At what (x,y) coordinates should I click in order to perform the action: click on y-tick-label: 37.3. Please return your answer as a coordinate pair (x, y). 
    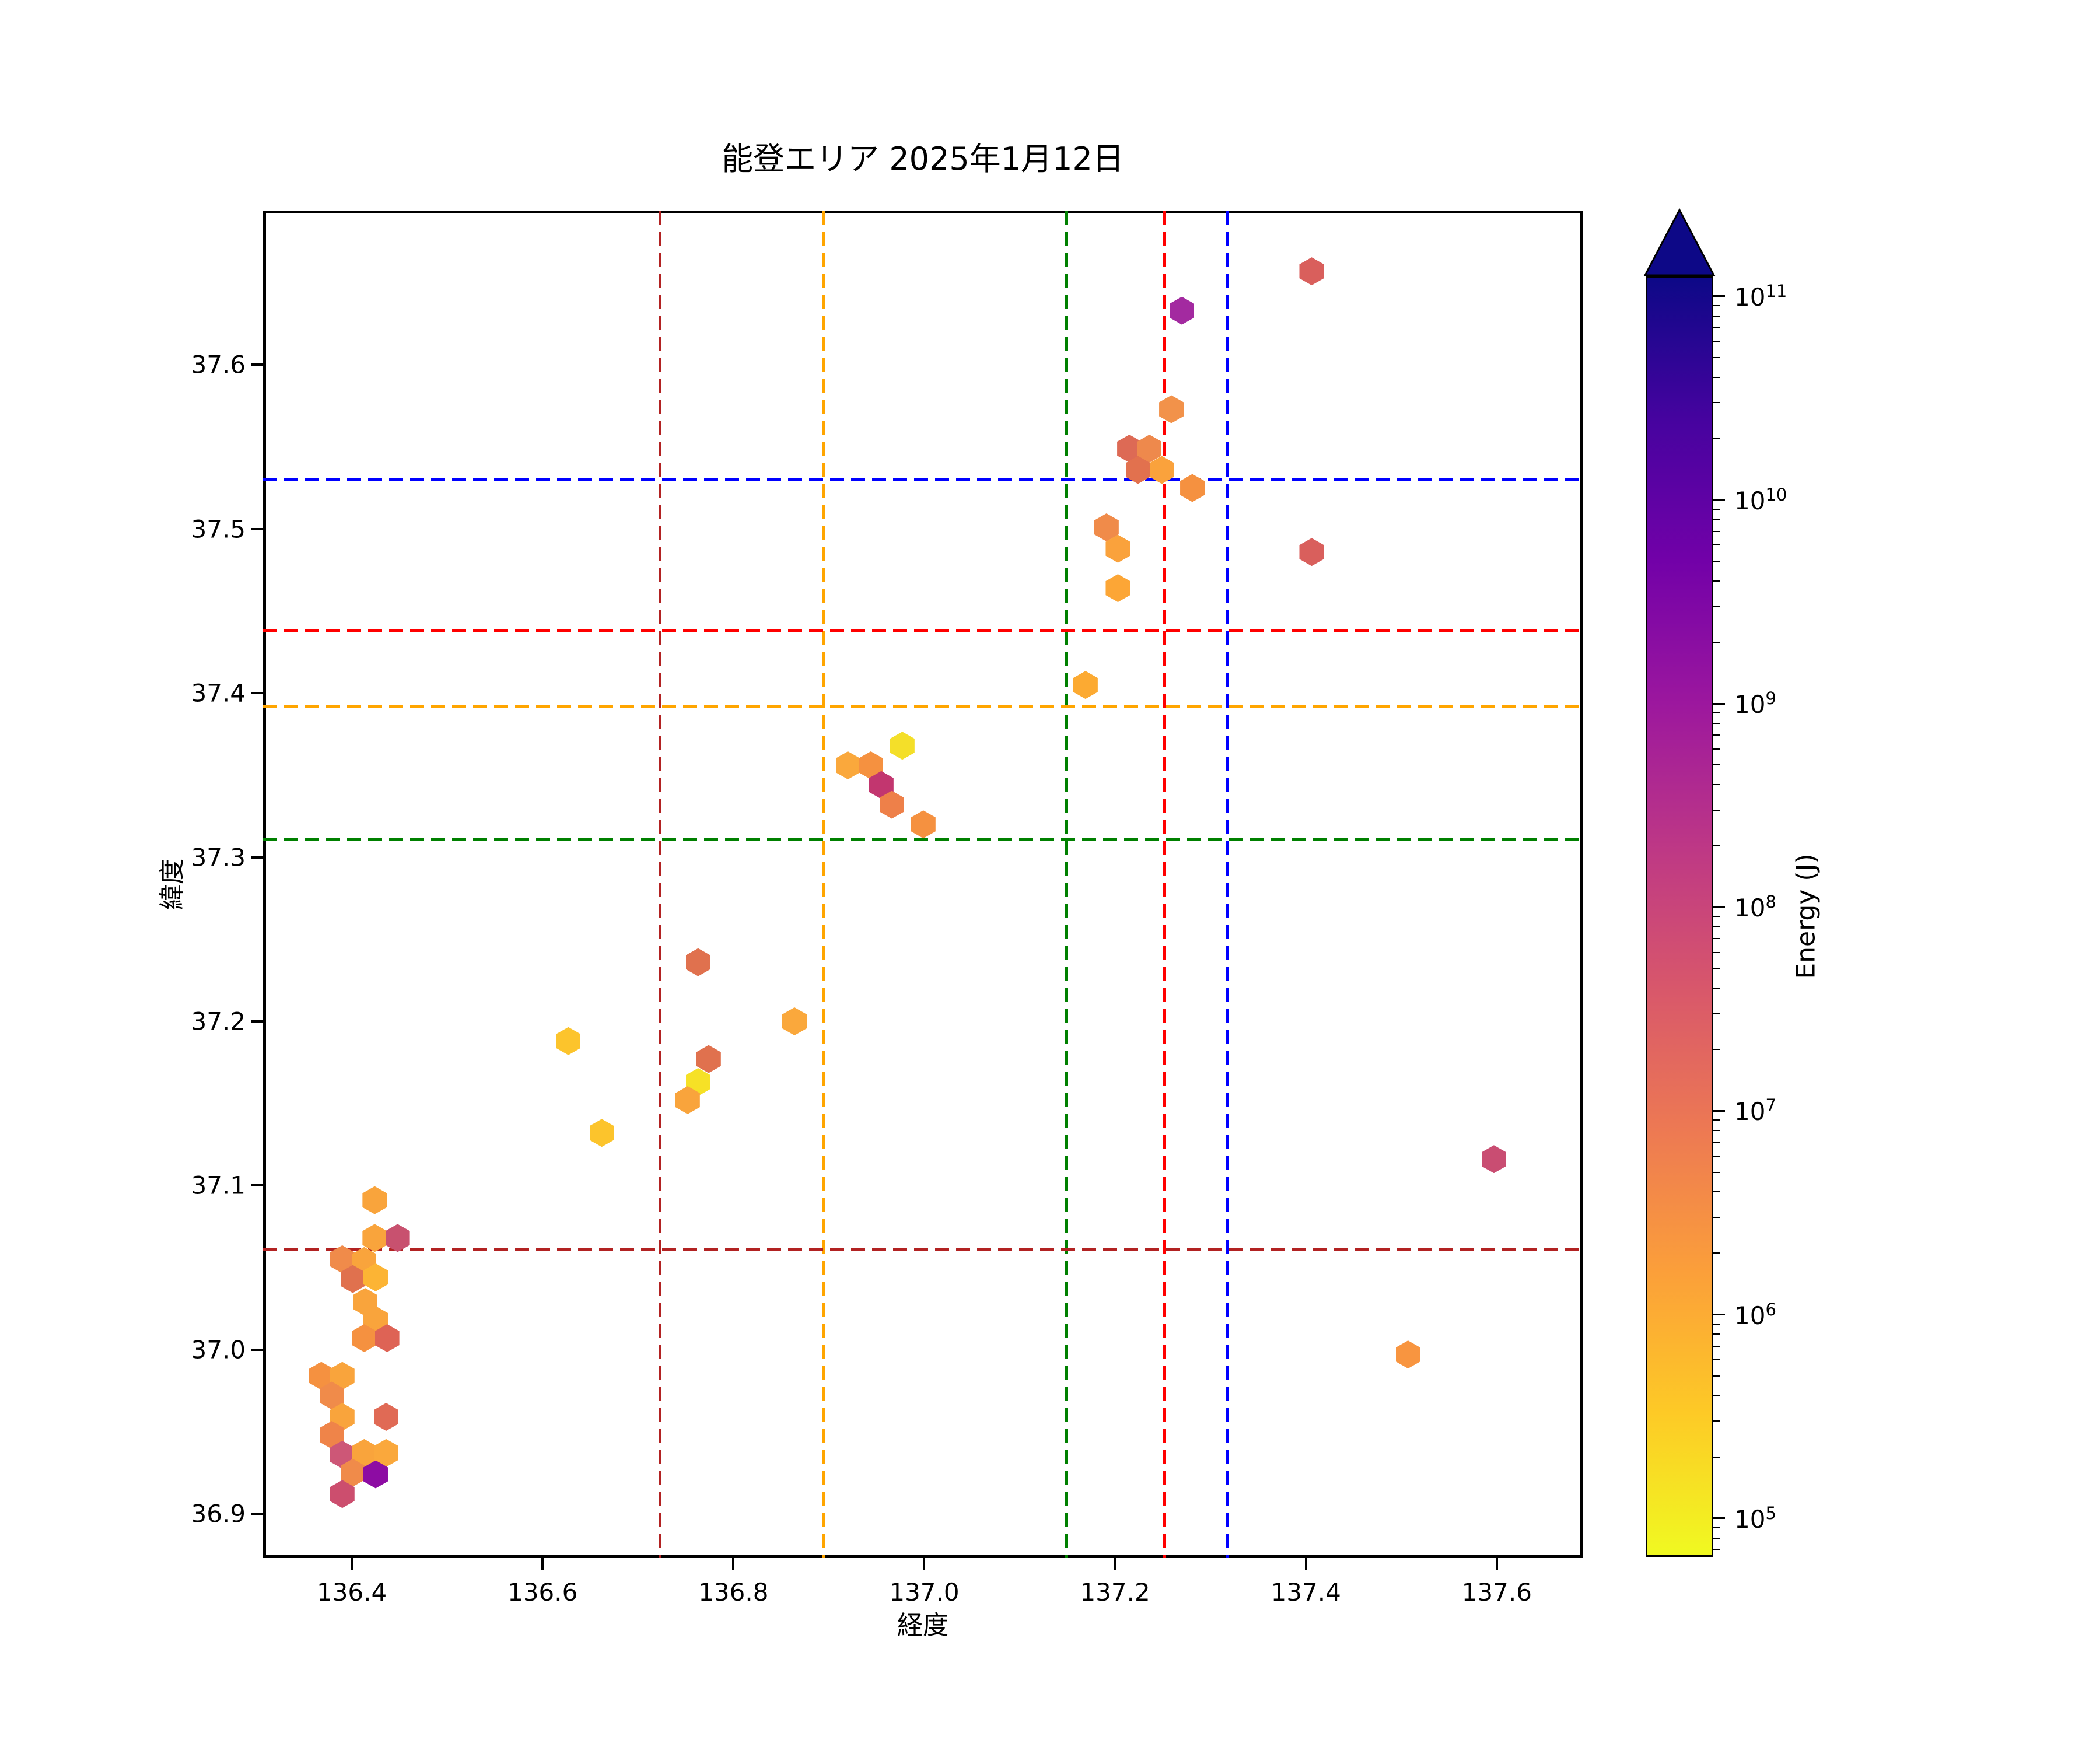
    Looking at the image, I should click on (218, 857).